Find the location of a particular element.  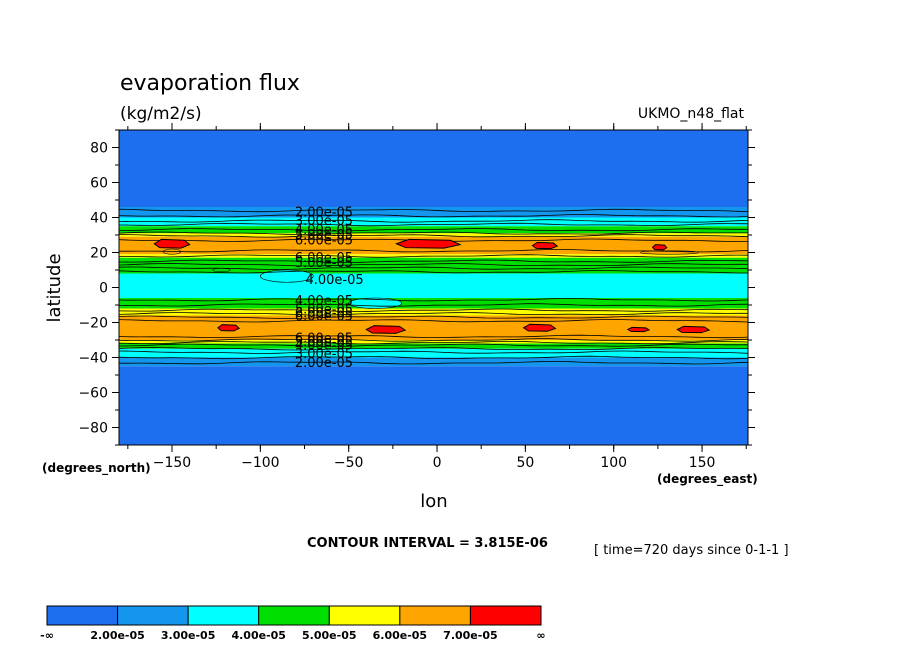

y-units-label: (degrees_north) is located at coordinates (96, 468).